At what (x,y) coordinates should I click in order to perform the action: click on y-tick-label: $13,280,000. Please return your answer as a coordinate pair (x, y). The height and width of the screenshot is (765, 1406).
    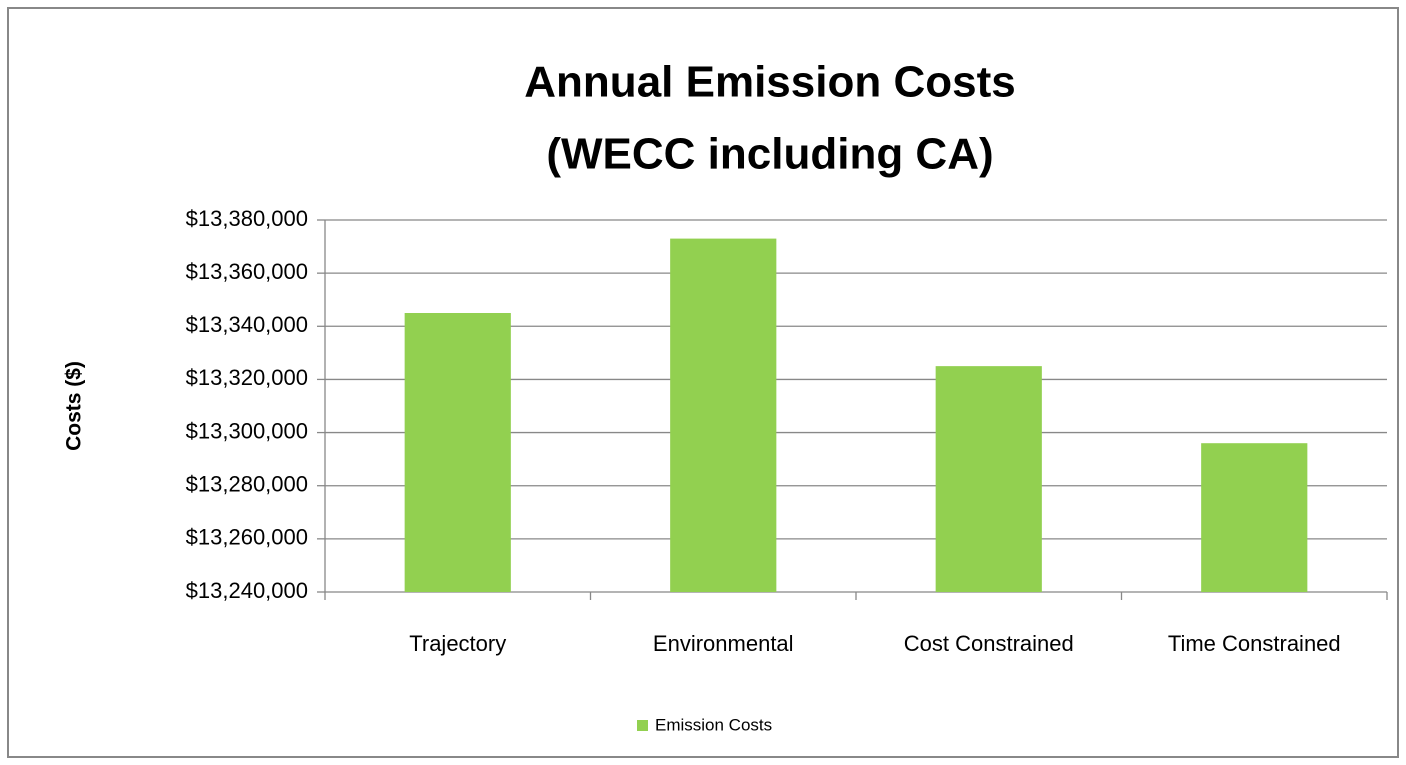
    Looking at the image, I should click on (247, 484).